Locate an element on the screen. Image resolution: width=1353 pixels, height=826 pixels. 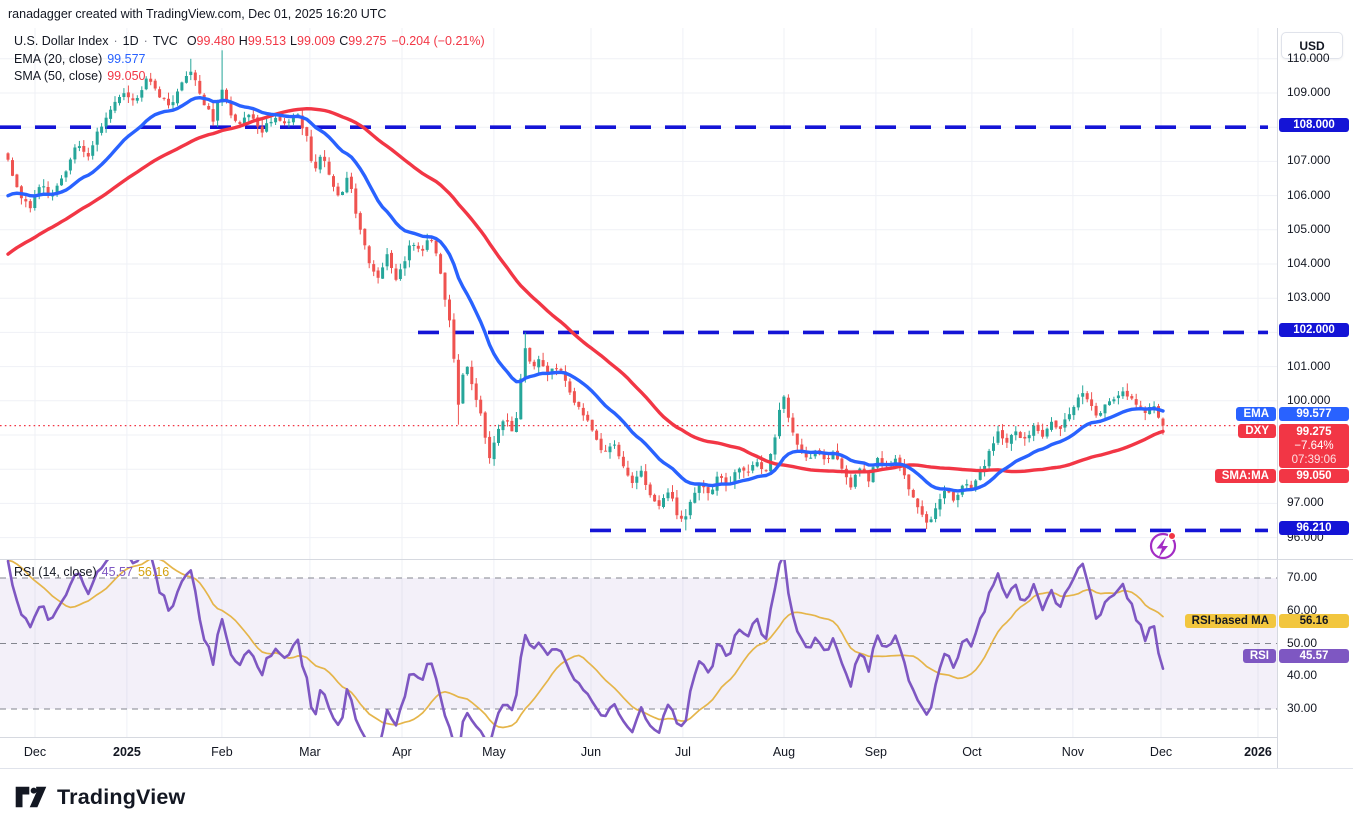
ema-indicator-value: 99.577 is located at coordinates (126, 58).